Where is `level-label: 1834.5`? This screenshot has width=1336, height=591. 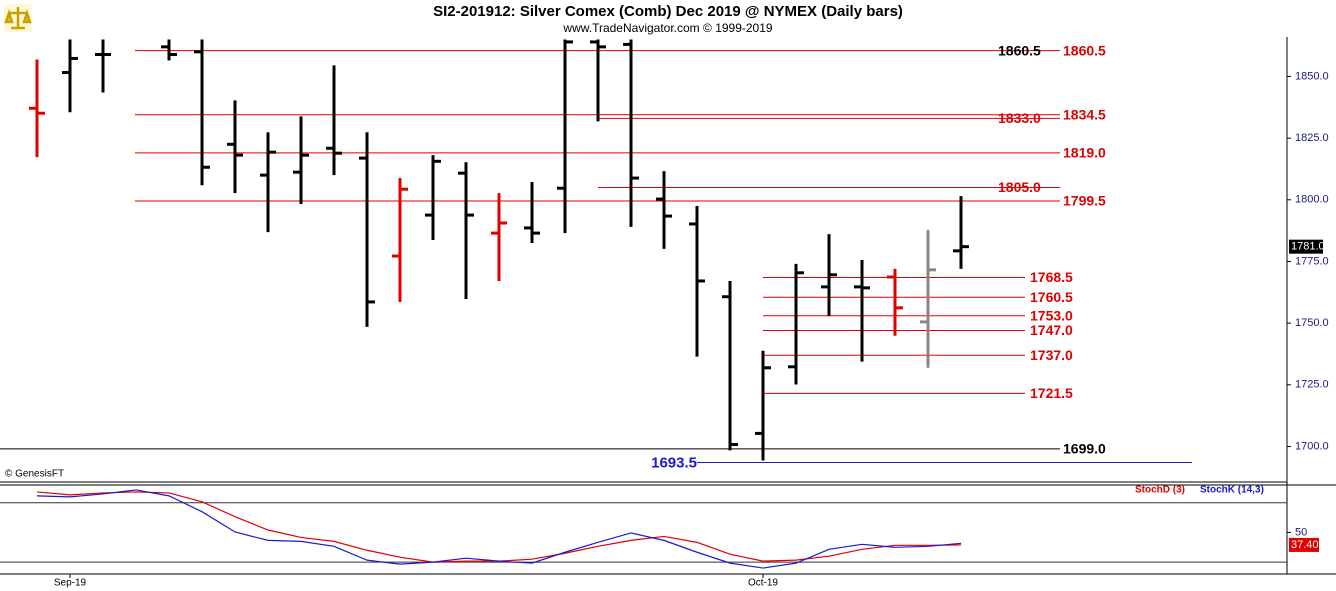 level-label: 1834.5 is located at coordinates (1084, 114).